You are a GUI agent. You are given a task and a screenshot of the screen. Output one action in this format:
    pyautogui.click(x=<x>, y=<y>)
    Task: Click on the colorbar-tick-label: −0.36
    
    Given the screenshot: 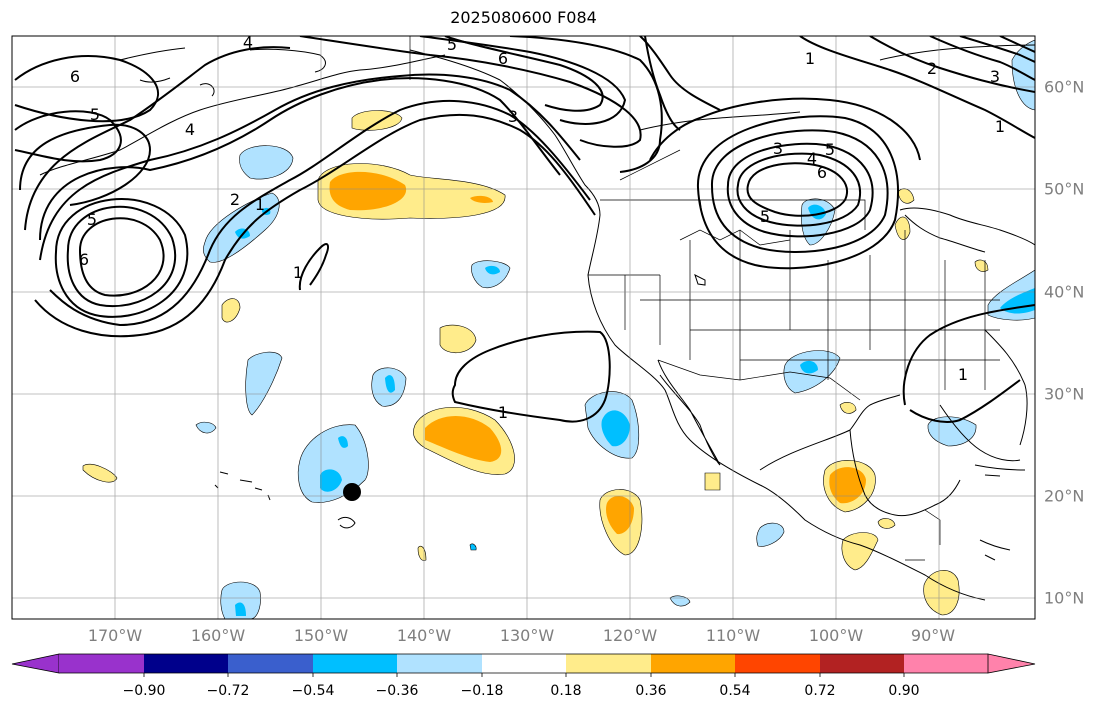 What is the action you would take?
    pyautogui.click(x=397, y=691)
    